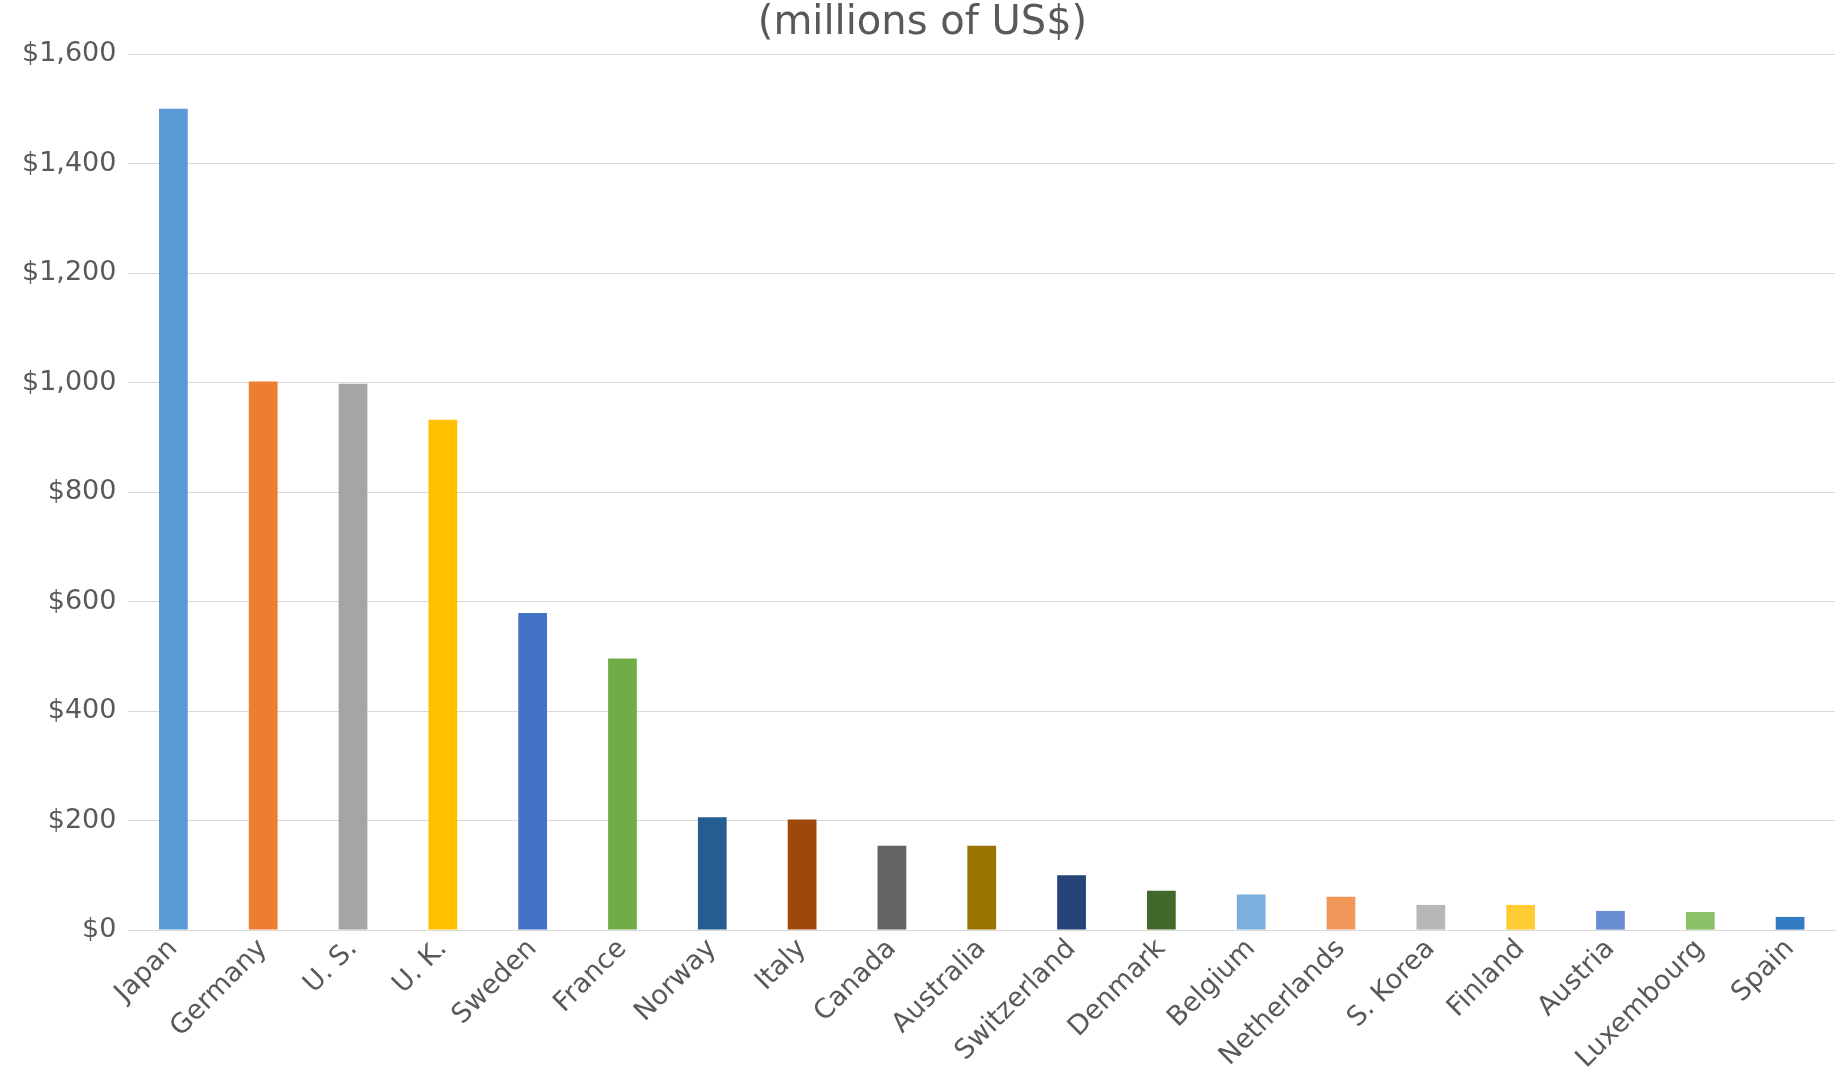 The width and height of the screenshot is (1845, 1088). What do you see at coordinates (69, 52) in the screenshot?
I see `y-tick-label: $1,600` at bounding box center [69, 52].